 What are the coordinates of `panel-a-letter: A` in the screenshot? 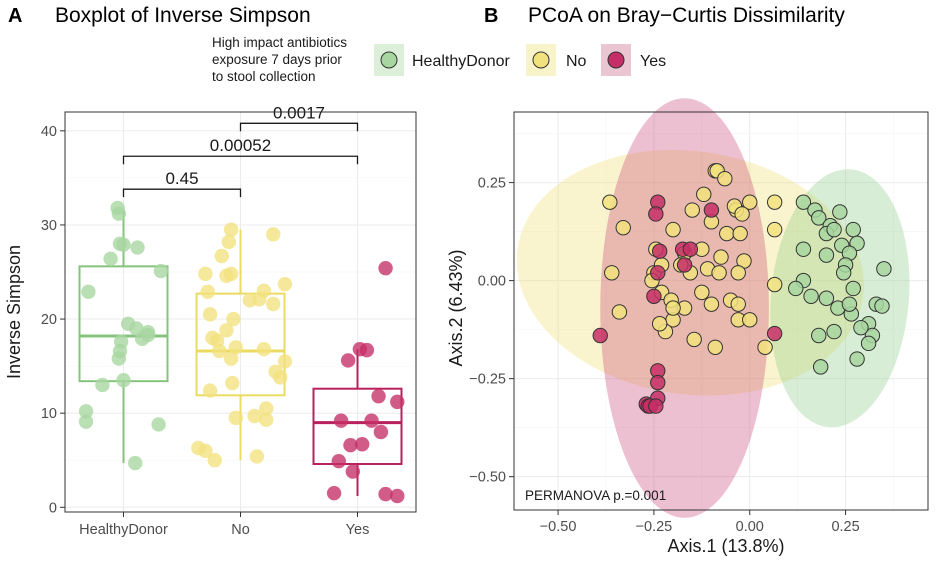 It's located at (15, 16).